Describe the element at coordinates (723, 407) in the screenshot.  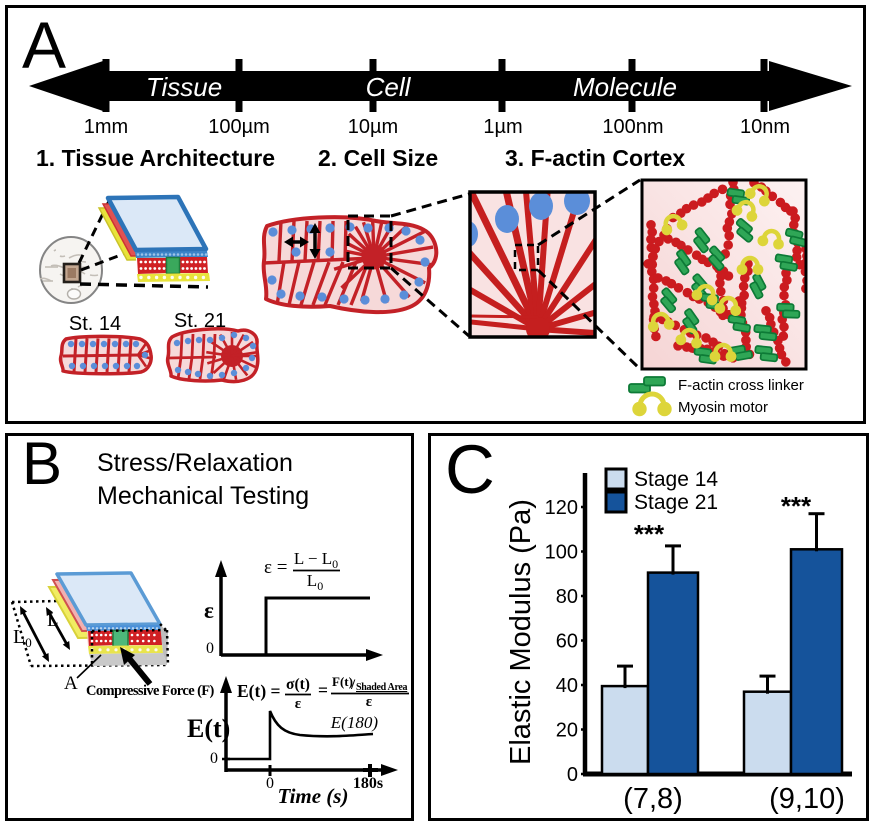
I see `svg-text: Myosin motor` at that location.